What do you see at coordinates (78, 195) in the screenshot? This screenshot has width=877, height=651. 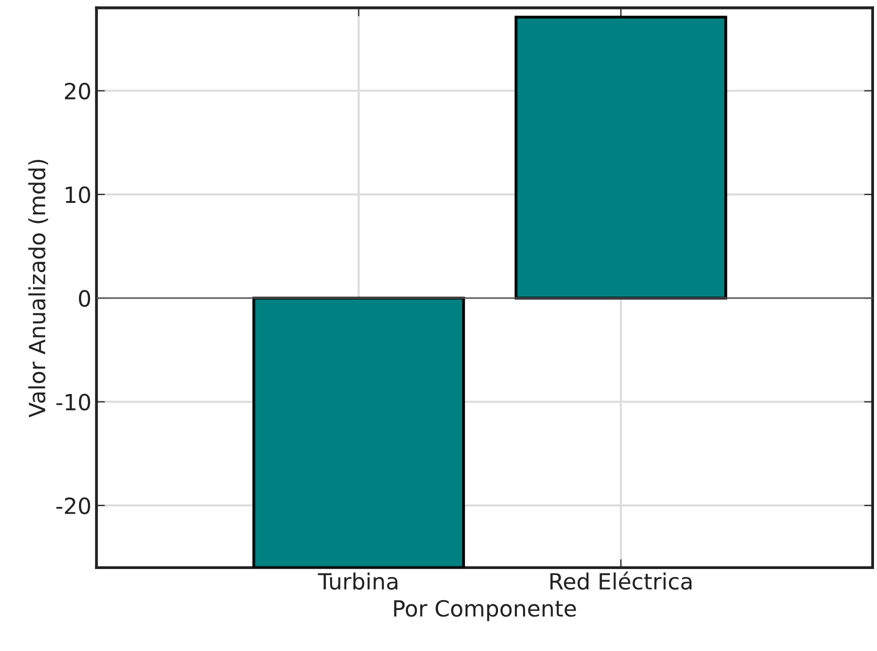 I see `y-tick-label: 10` at bounding box center [78, 195].